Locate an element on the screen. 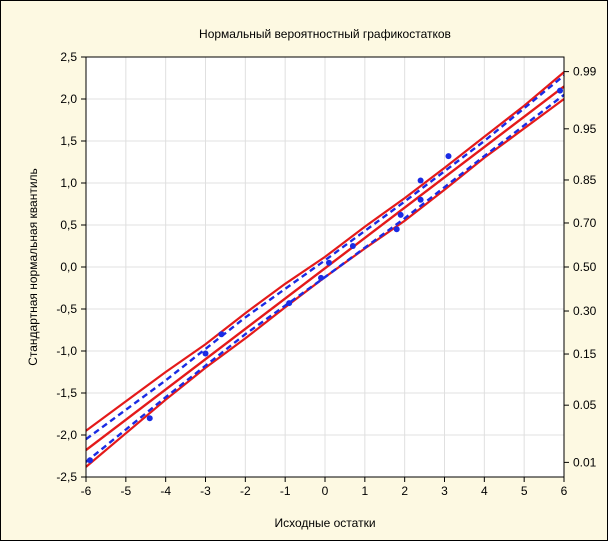 The width and height of the screenshot is (608, 541). y2-tick-label: 0.95 is located at coordinates (585, 129).